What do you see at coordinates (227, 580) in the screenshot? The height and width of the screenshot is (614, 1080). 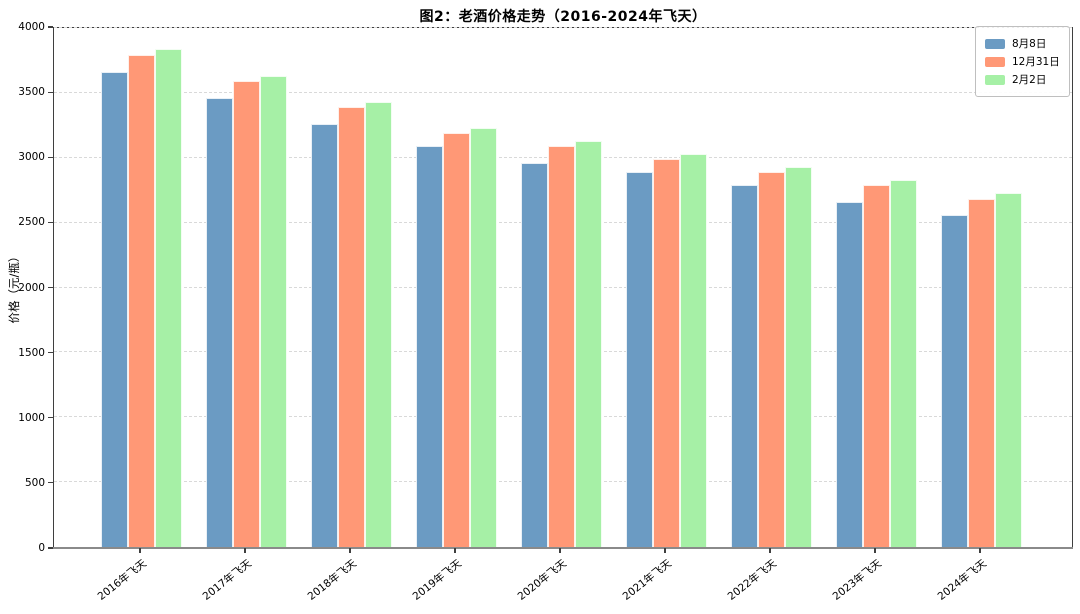 I see `x-tick-label-text: 2017年飞天` at bounding box center [227, 580].